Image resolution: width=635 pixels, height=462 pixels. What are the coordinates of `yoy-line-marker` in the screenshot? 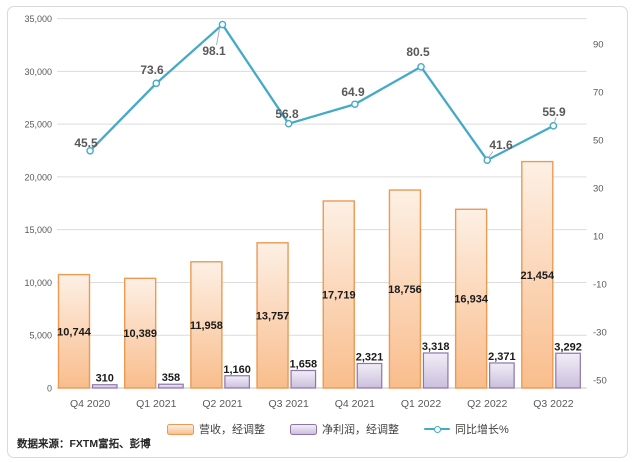 It's located at (437, 429).